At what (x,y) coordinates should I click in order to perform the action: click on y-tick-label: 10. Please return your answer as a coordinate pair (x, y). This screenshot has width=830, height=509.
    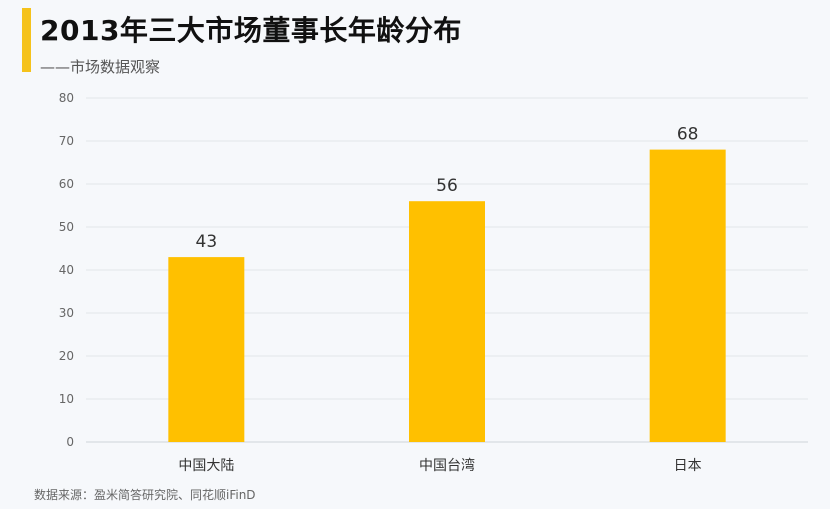
    Looking at the image, I should click on (66, 399).